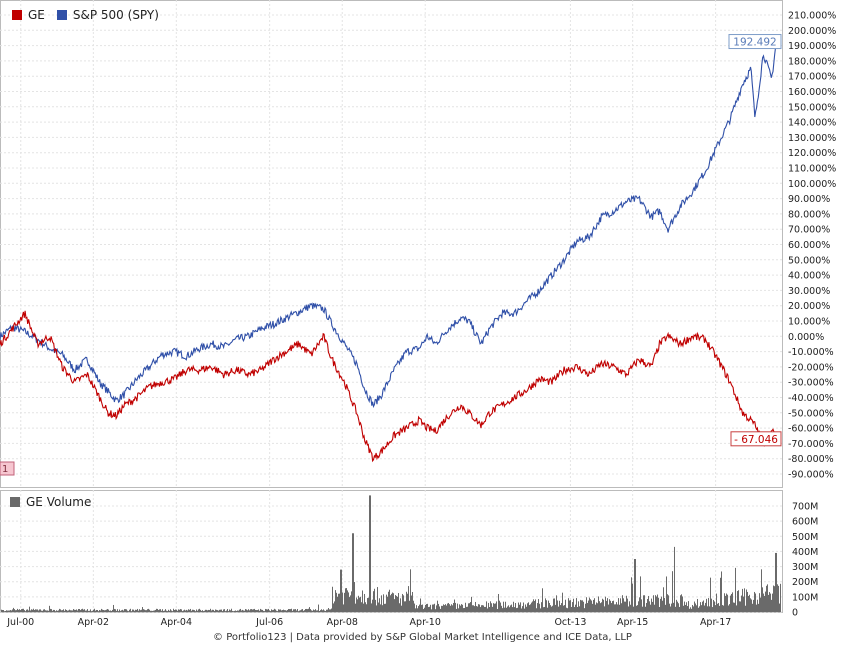 The height and width of the screenshot is (654, 845). What do you see at coordinates (85, 15) in the screenshot?
I see `price-legend: GE S&P 500 (SPY)` at bounding box center [85, 15].